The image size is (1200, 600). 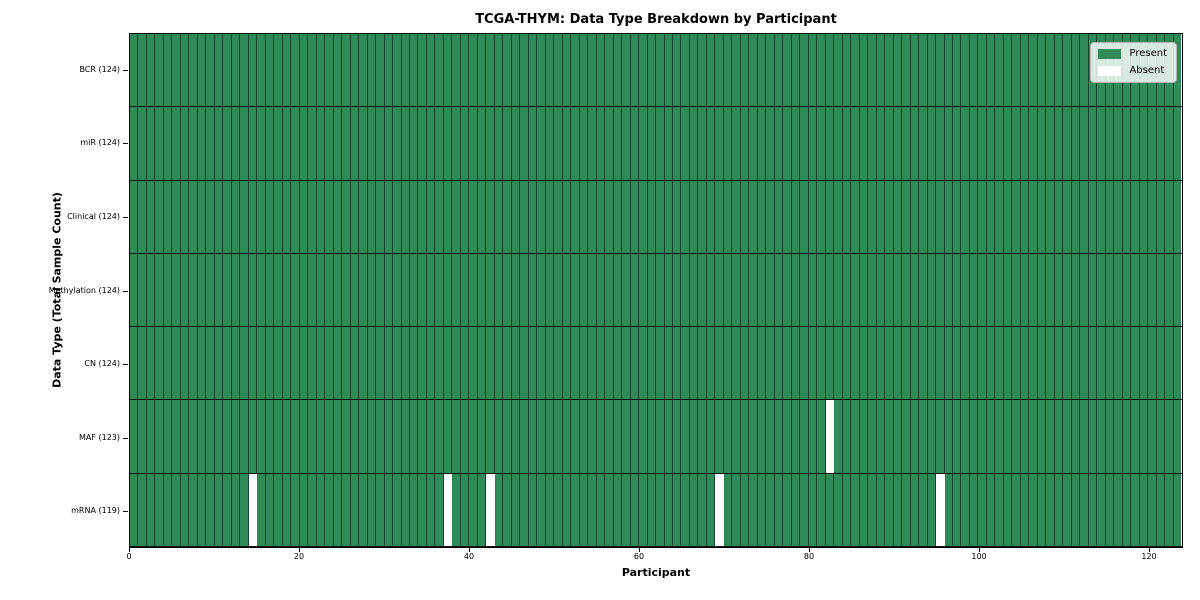 What do you see at coordinates (656, 510) in the screenshot?
I see `heatmap-row-mRNA` at bounding box center [656, 510].